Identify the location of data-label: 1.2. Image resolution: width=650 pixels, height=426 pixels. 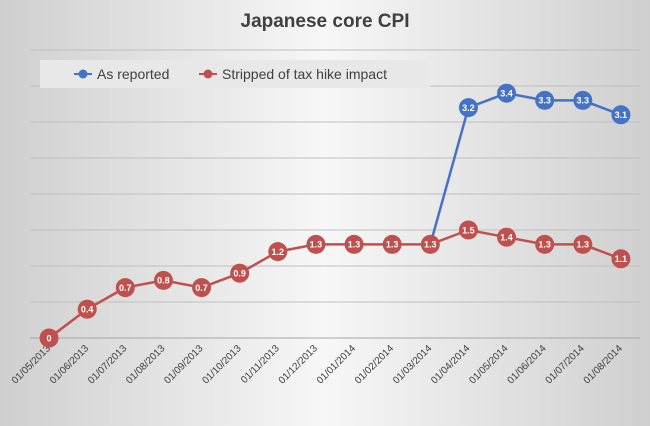
(278, 252).